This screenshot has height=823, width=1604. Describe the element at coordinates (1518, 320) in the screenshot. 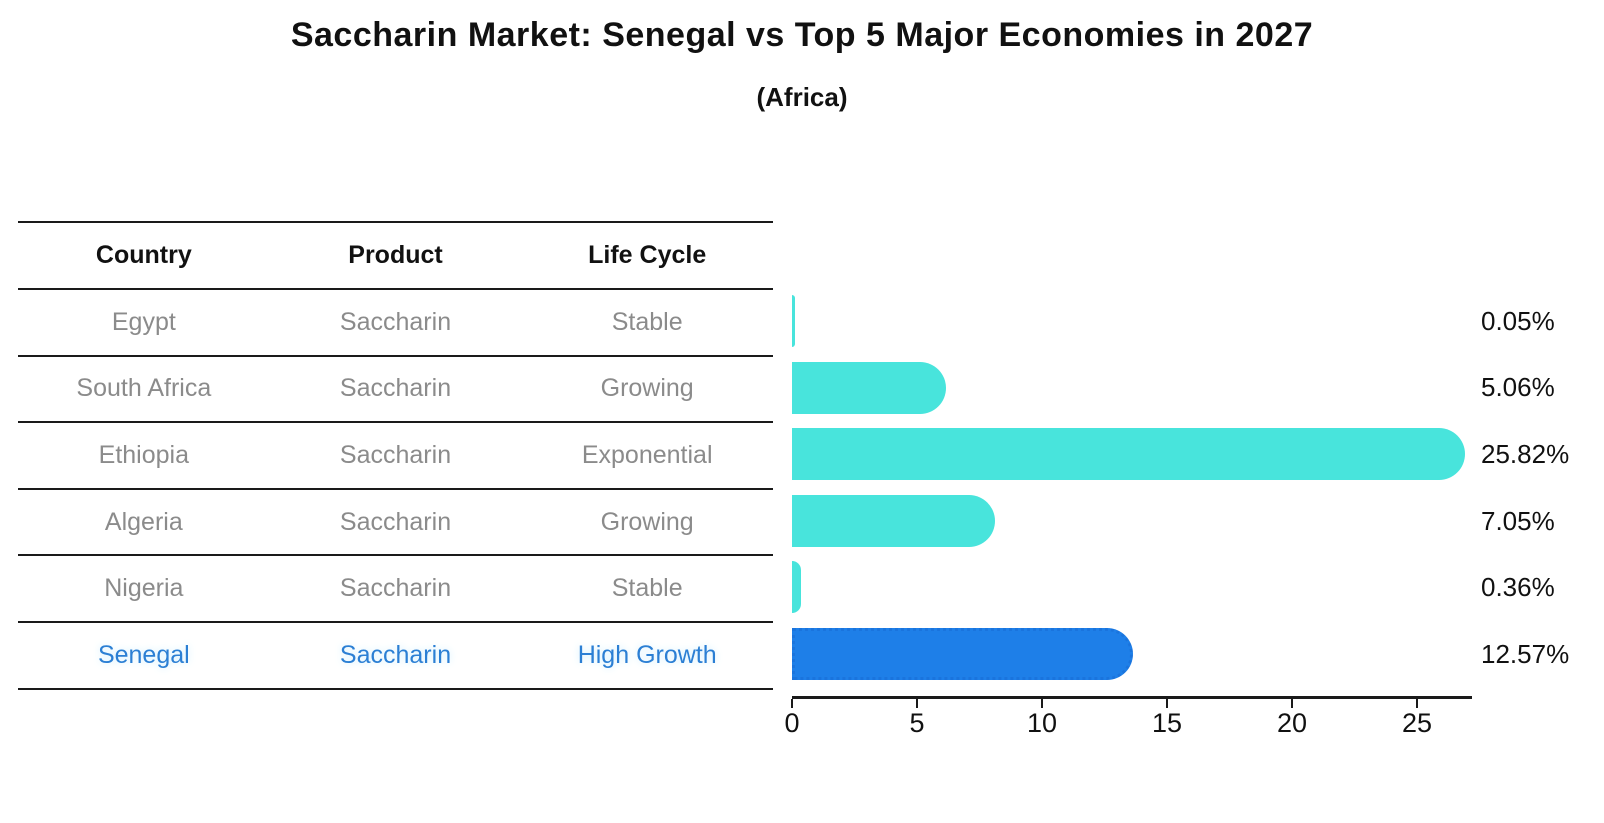

I see `value-label-egypt: 0.05%` at that location.